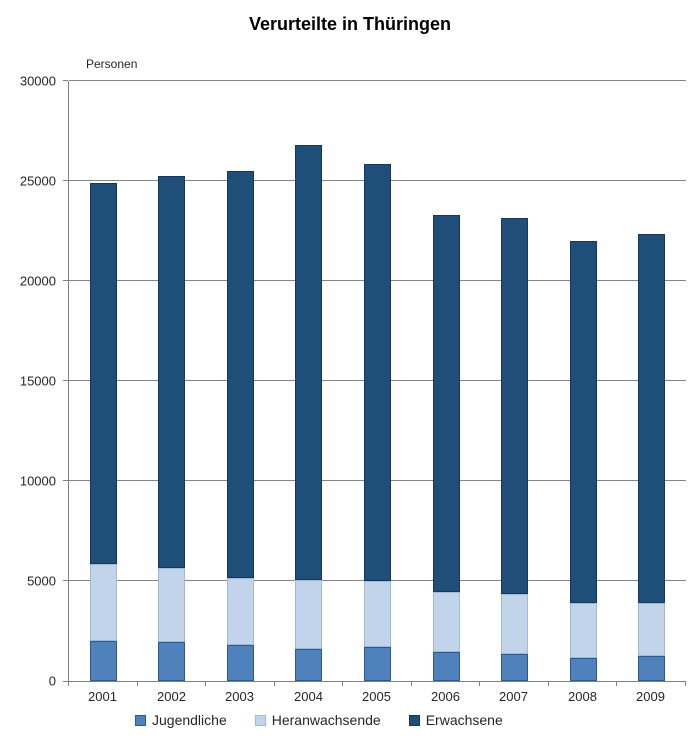 The image size is (700, 737). What do you see at coordinates (102, 696) in the screenshot?
I see `x-tick-label-2001: 2001` at bounding box center [102, 696].